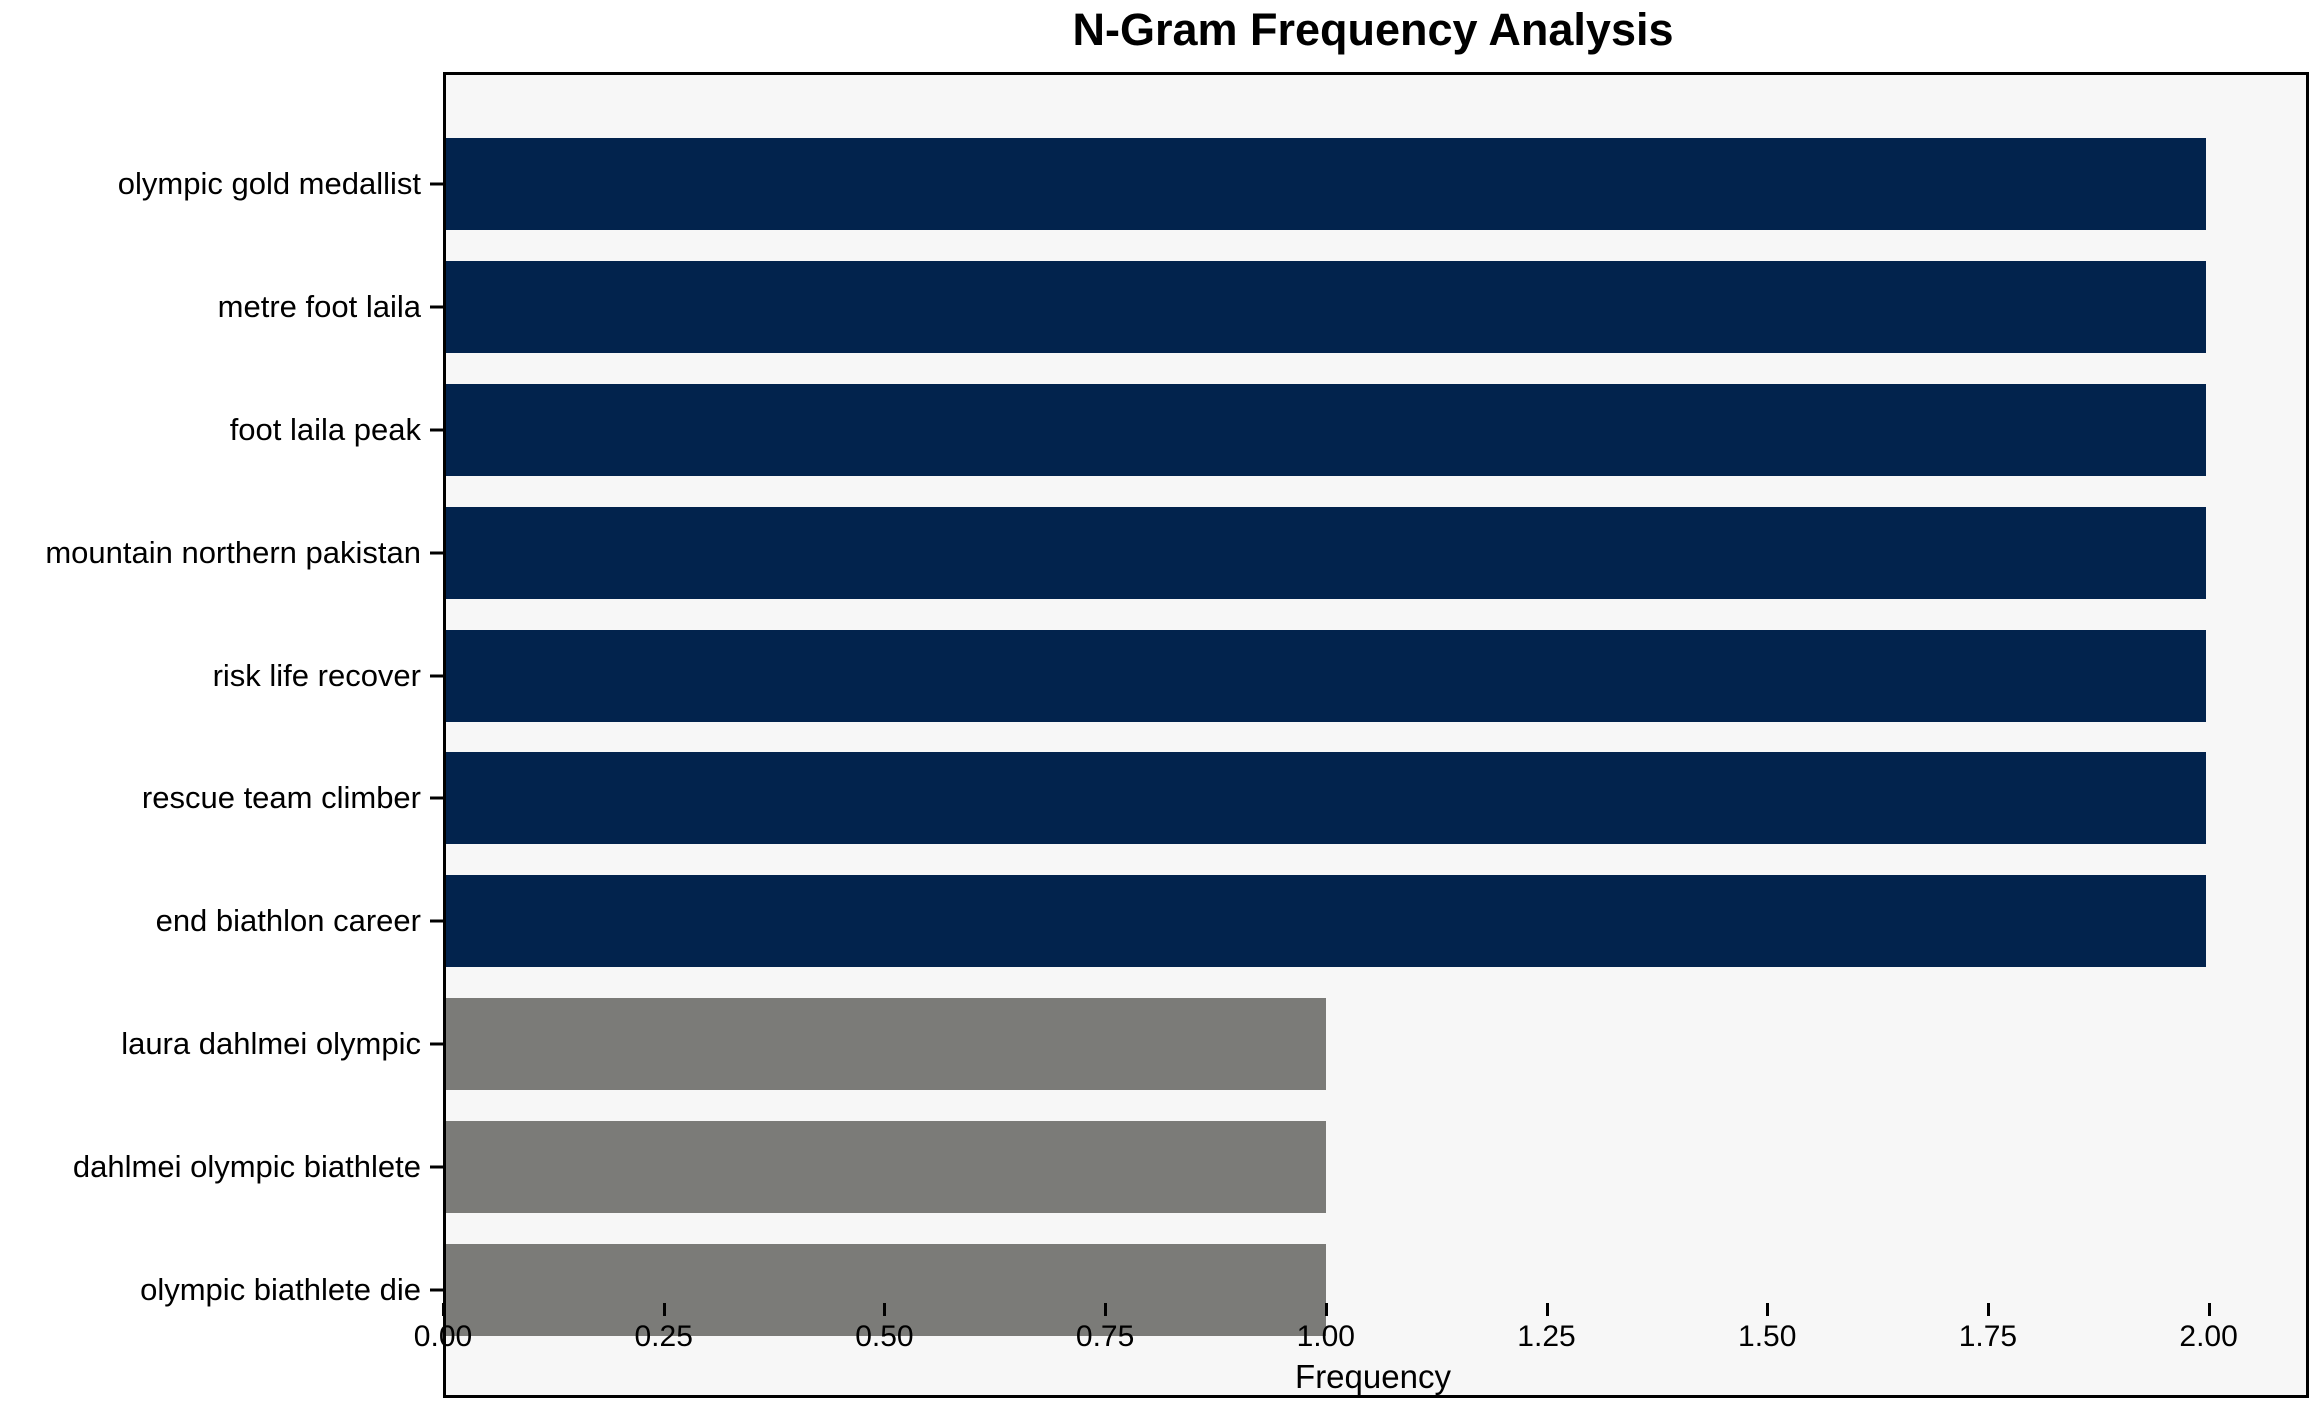 This screenshot has height=1414, width=2323. What do you see at coordinates (269, 184) in the screenshot?
I see `y-tick-label: olympic gold medallist` at bounding box center [269, 184].